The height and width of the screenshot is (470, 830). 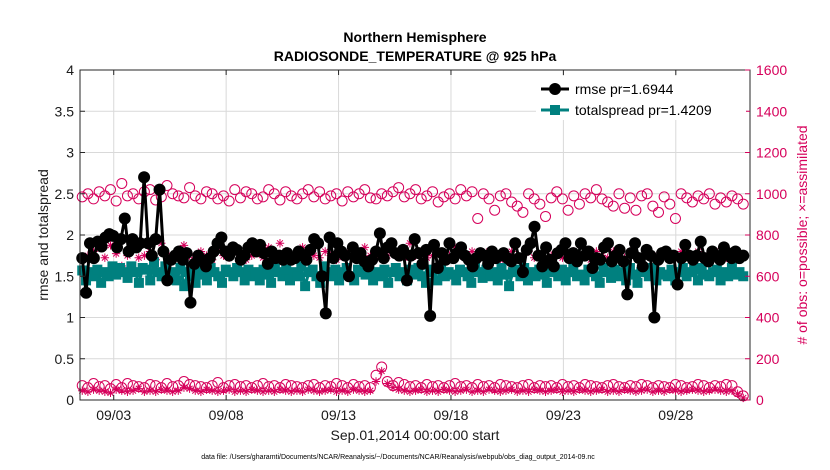 I want to click on y-right-tick-label: 200, so click(x=768, y=359).